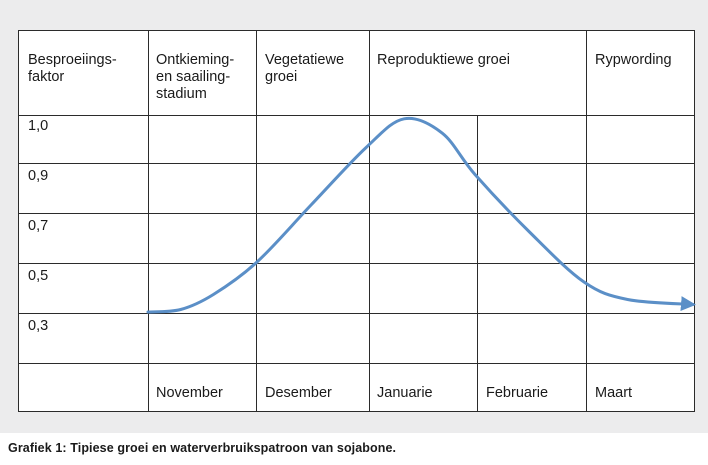 This screenshot has height=465, width=708. Describe the element at coordinates (305, 68) in the screenshot. I see `stage-header: Vegetatiewe groei` at that location.